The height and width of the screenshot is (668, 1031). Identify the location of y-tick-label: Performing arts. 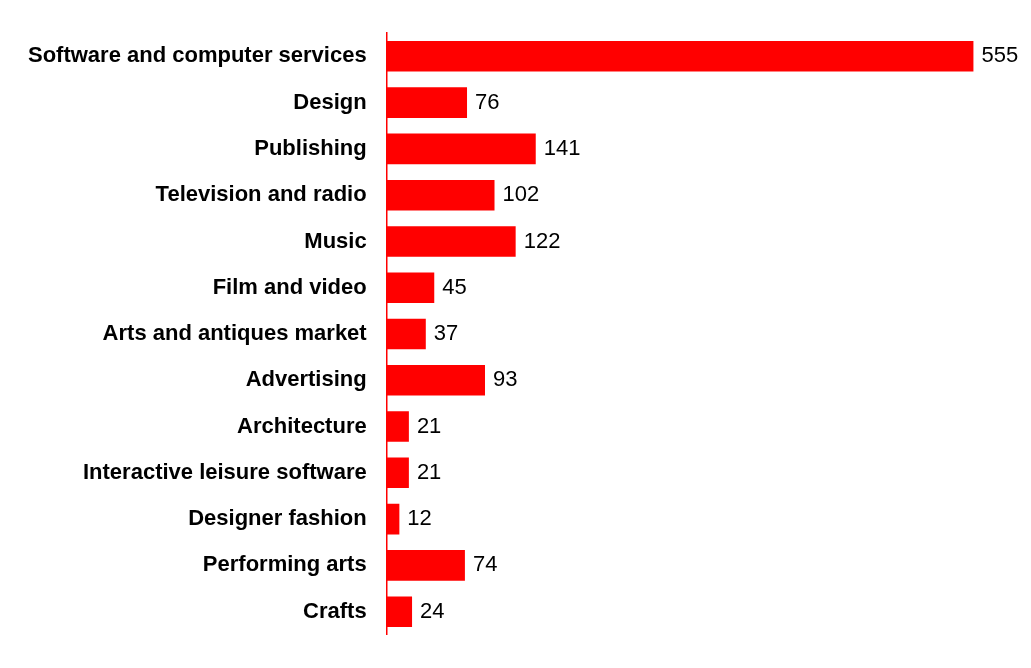
(284, 564).